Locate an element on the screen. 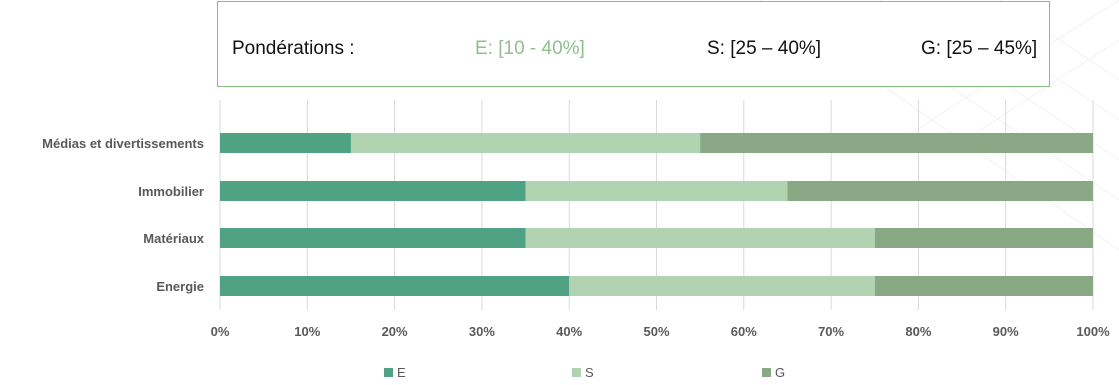 The image size is (1119, 385). category-label: Immobilier is located at coordinates (171, 191).